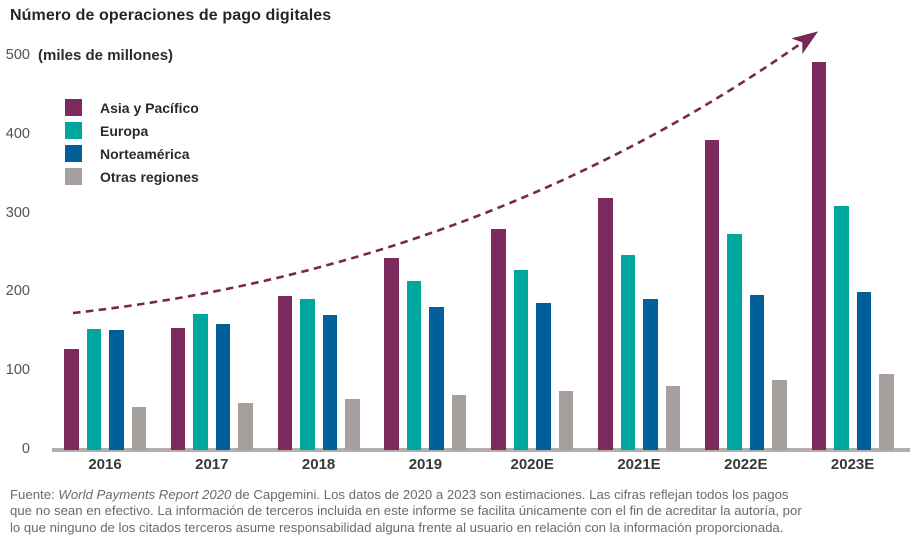 The height and width of the screenshot is (547, 916). I want to click on legend-item: Norteamérica, so click(132, 153).